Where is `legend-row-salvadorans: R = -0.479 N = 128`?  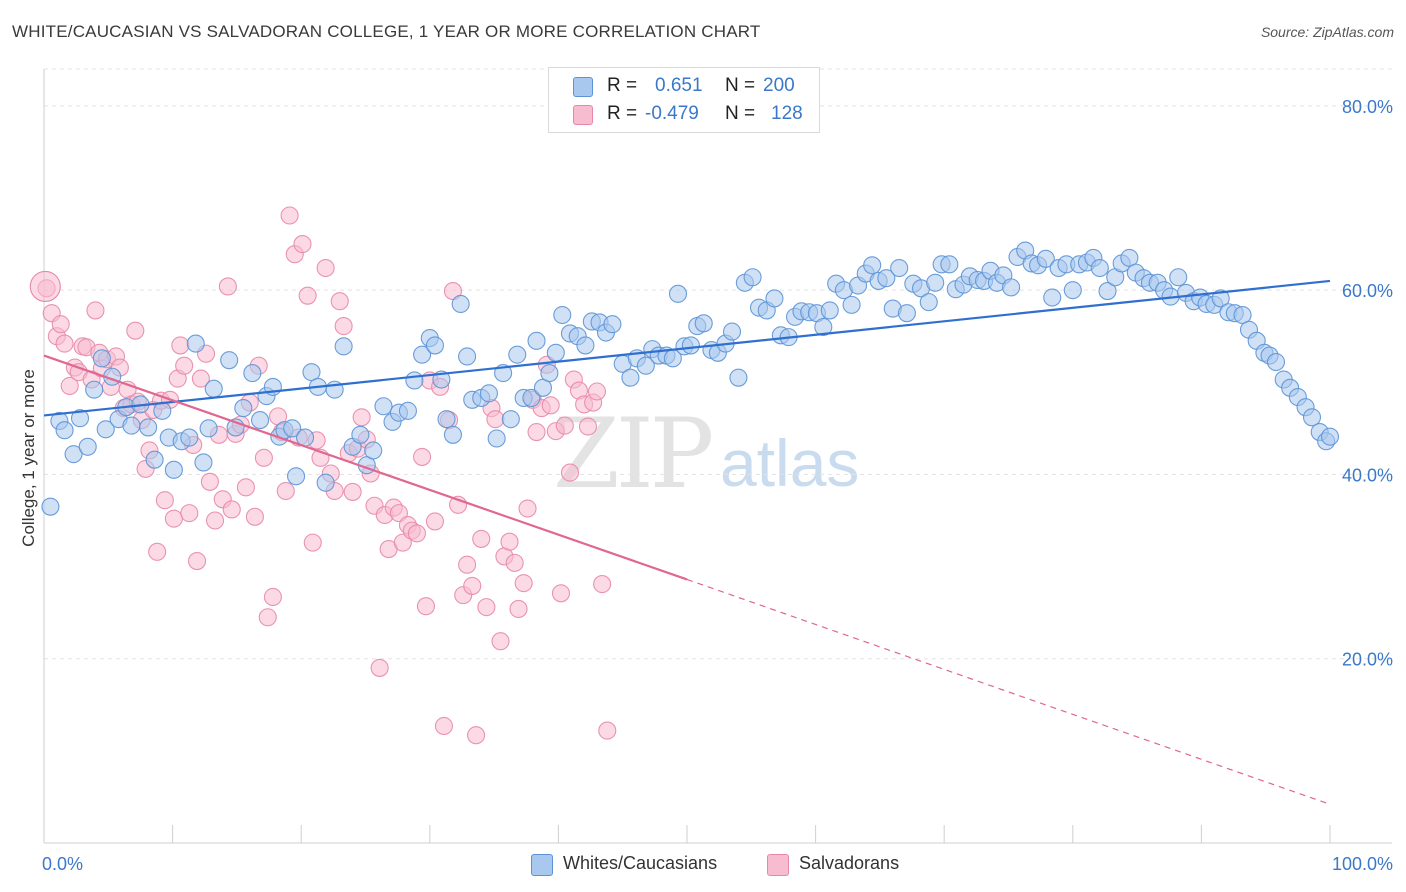
legend-row-salvadorans: R = -0.479 N = 128 is located at coordinates (684, 114).